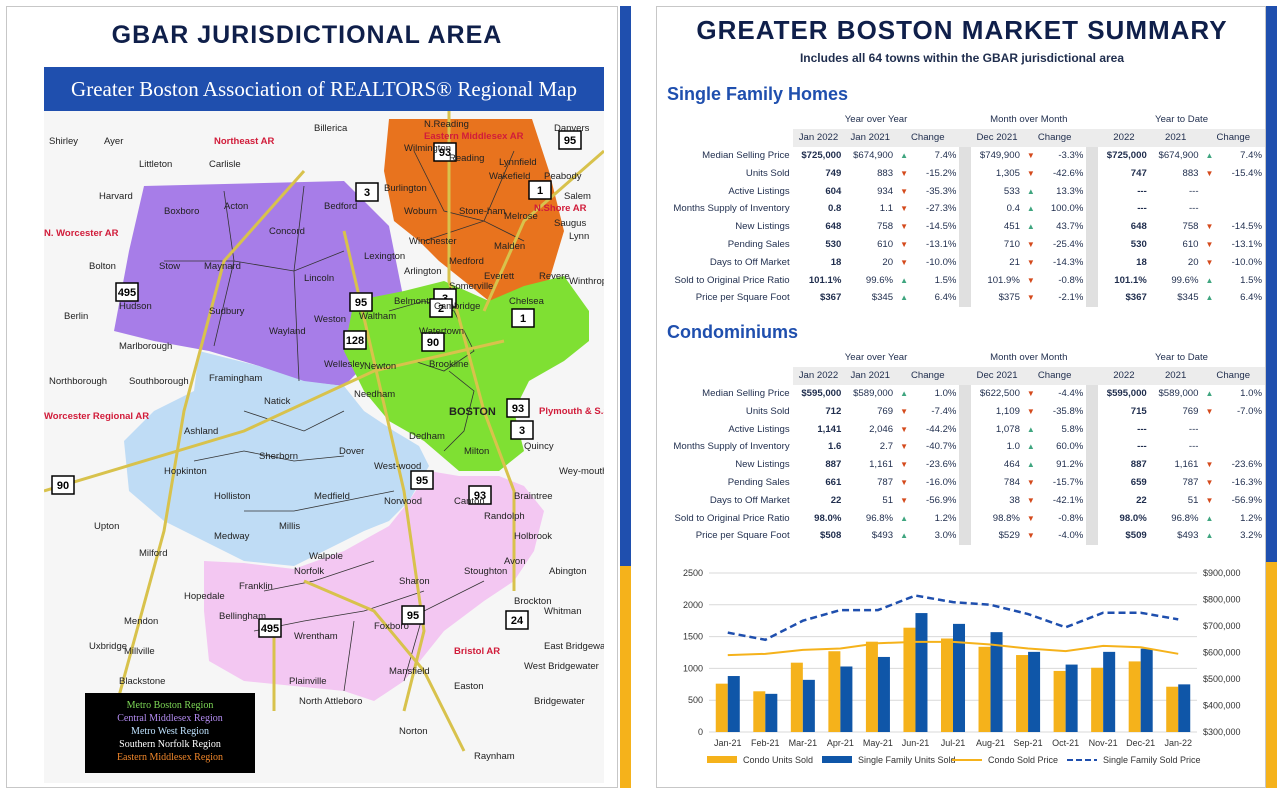 Image resolution: width=1280 pixels, height=803 pixels. What do you see at coordinates (405, 188) in the screenshot?
I see `map-label: Burlington` at bounding box center [405, 188].